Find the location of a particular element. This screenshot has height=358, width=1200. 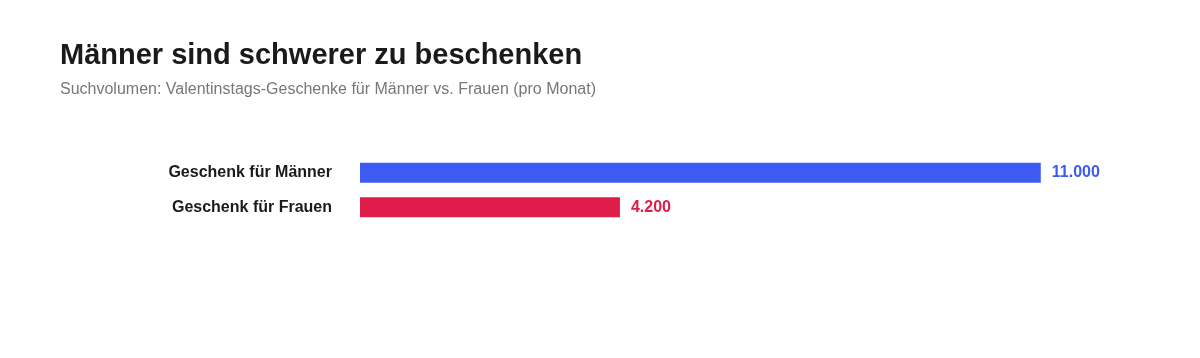

data-label: 11.000 is located at coordinates (1075, 172).